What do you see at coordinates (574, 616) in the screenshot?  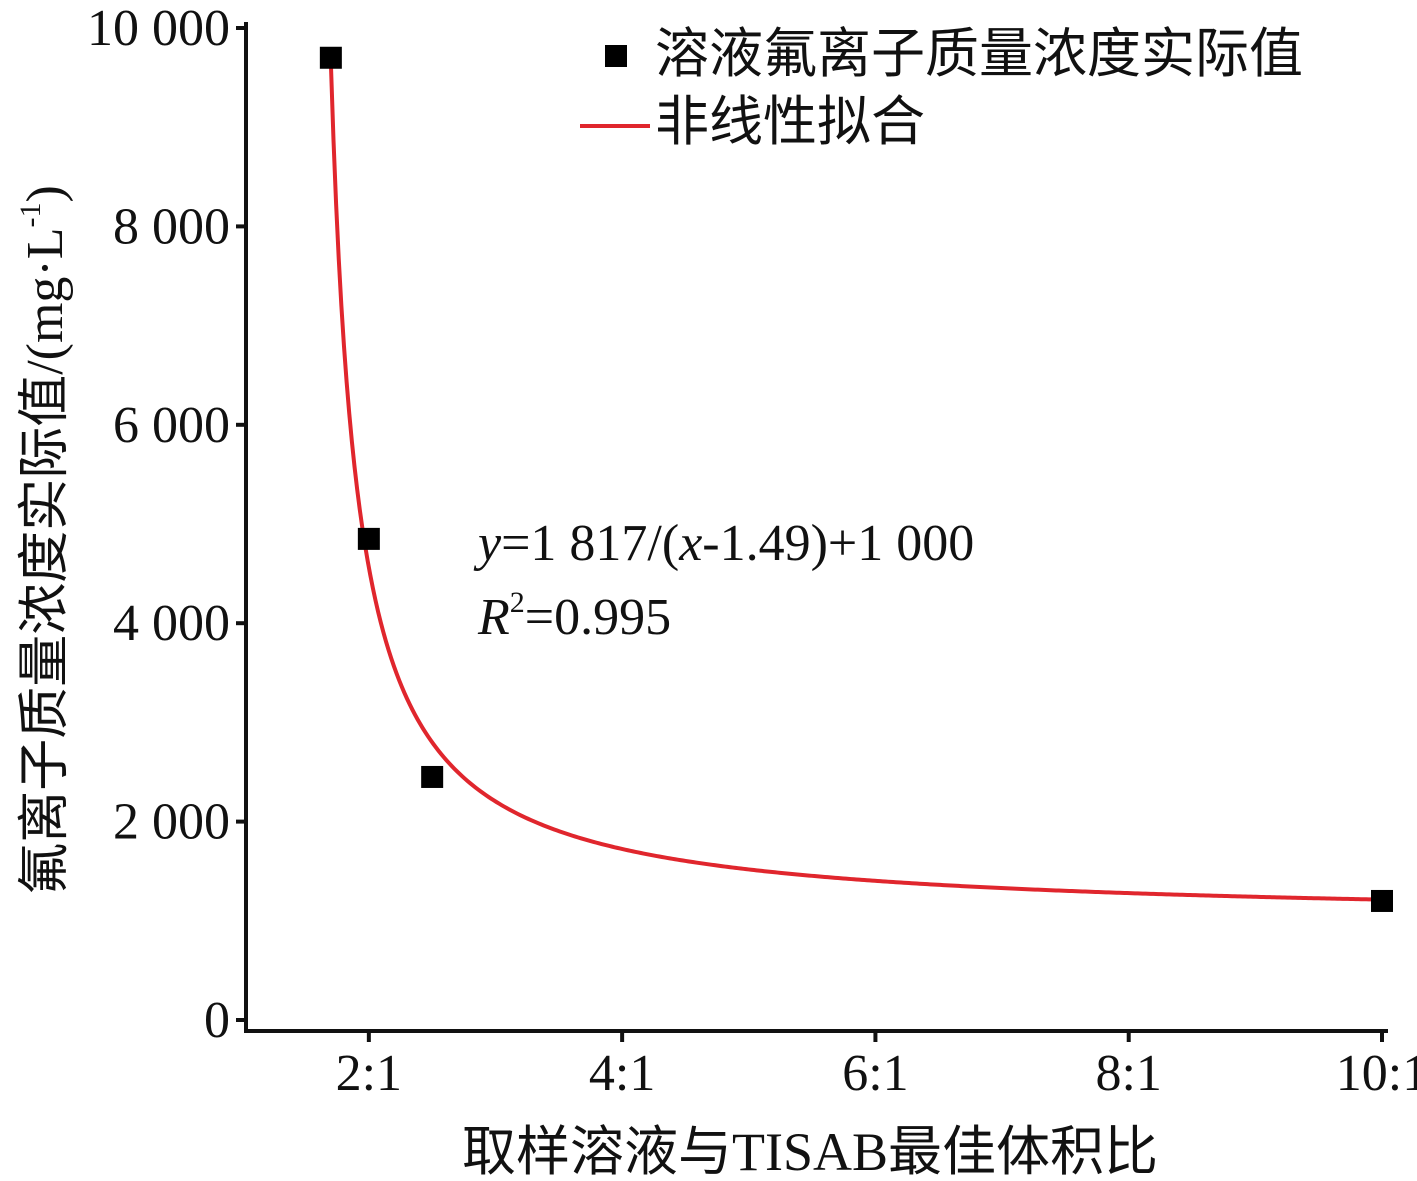 I see `r-squared-text: R2=0.995` at bounding box center [574, 616].